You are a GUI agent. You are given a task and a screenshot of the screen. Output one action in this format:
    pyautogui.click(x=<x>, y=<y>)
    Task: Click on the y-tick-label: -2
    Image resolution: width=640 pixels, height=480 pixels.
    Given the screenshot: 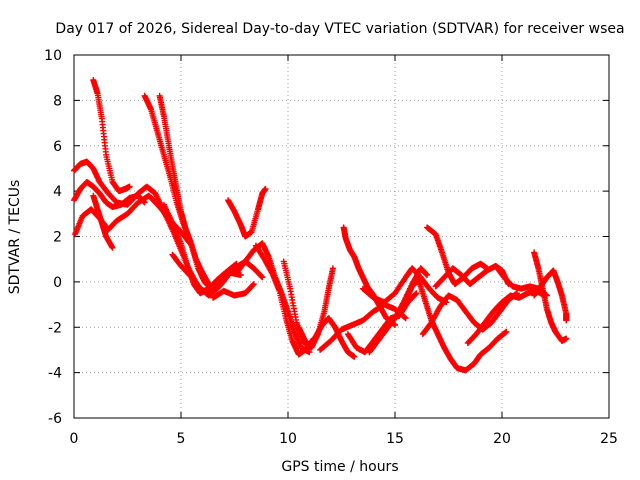 What is the action you would take?
    pyautogui.click(x=55, y=328)
    